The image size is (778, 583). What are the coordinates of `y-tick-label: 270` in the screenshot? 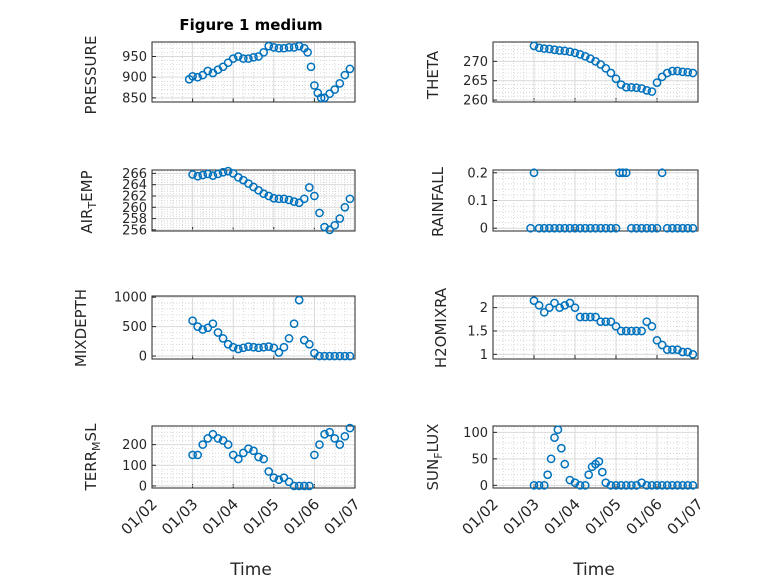 It's located at (475, 62).